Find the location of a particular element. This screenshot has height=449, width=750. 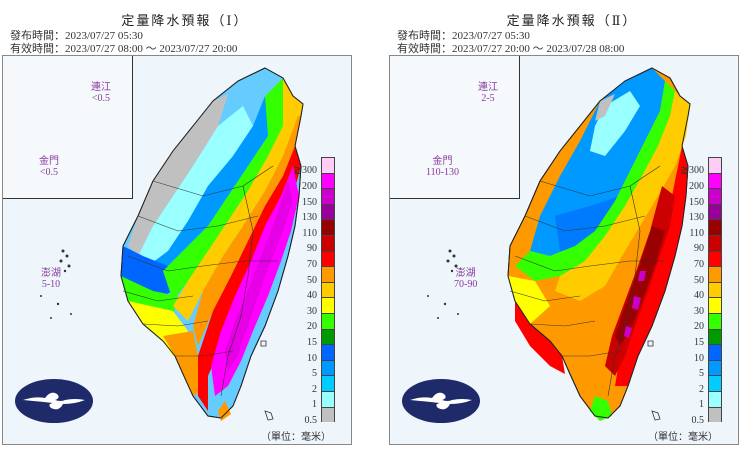

penghu-label: 澎湖 70-90 is located at coordinates (465, 279).